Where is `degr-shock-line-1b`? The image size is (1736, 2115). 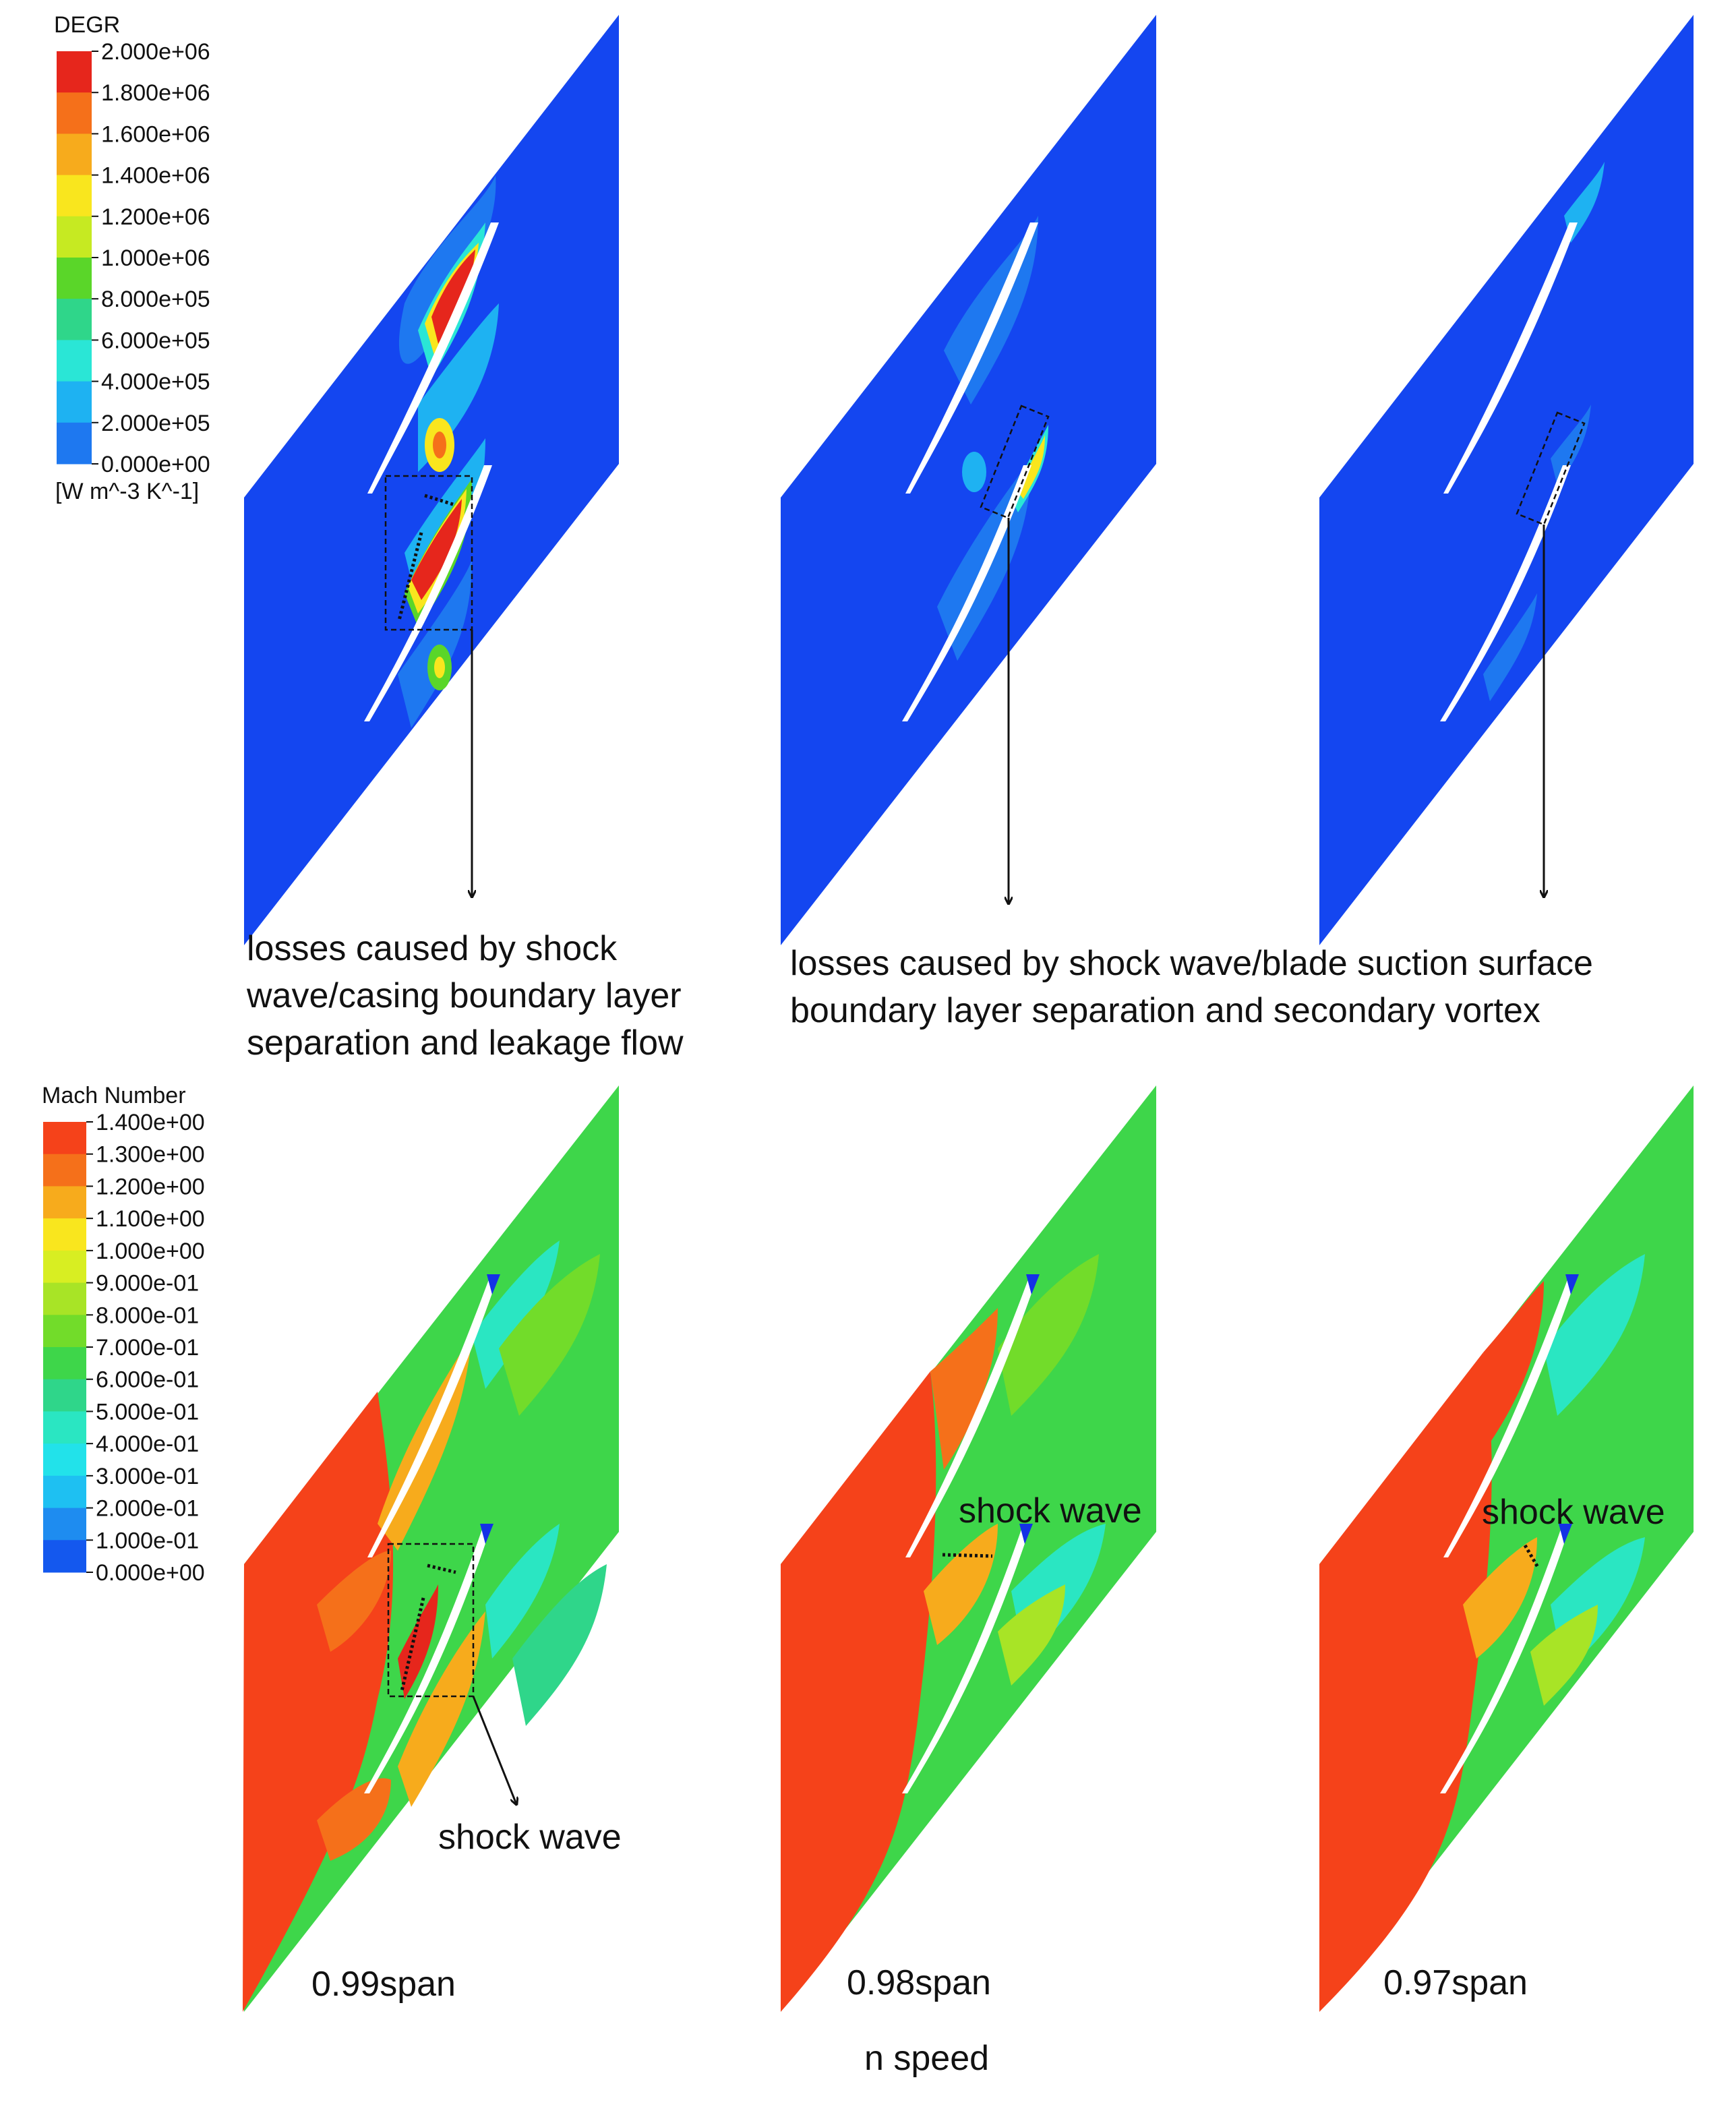 degr-shock-line-1b is located at coordinates (410, 576).